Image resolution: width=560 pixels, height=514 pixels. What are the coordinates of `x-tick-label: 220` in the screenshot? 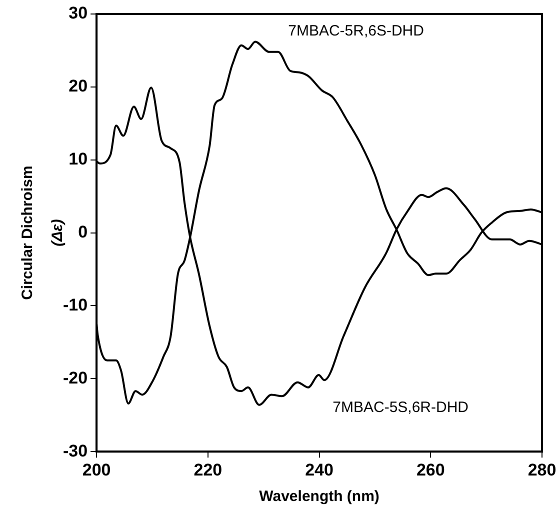 It's located at (208, 470).